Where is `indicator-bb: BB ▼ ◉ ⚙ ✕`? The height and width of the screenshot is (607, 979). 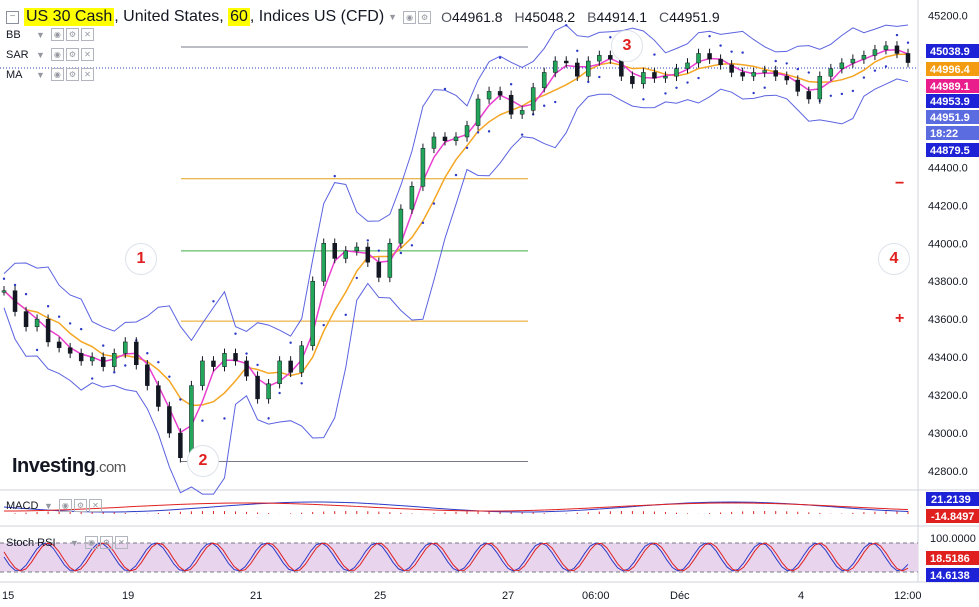 indicator-bb: BB ▼ ◉ ⚙ ✕ is located at coordinates (51, 34).